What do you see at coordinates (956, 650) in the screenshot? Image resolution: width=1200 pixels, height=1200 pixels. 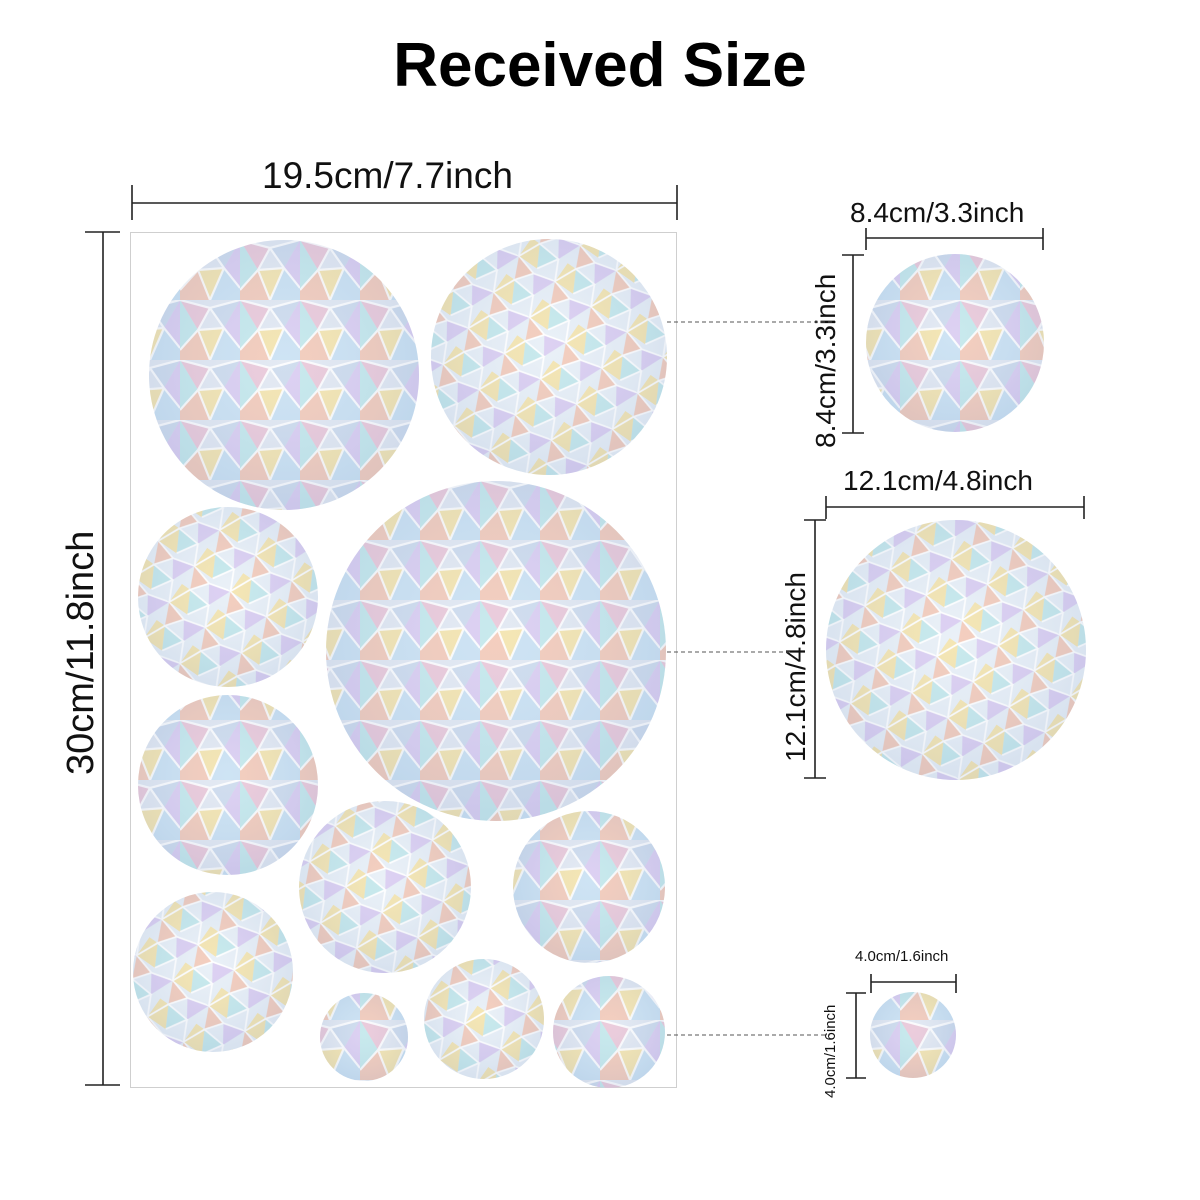 I see `large-sticker` at bounding box center [956, 650].